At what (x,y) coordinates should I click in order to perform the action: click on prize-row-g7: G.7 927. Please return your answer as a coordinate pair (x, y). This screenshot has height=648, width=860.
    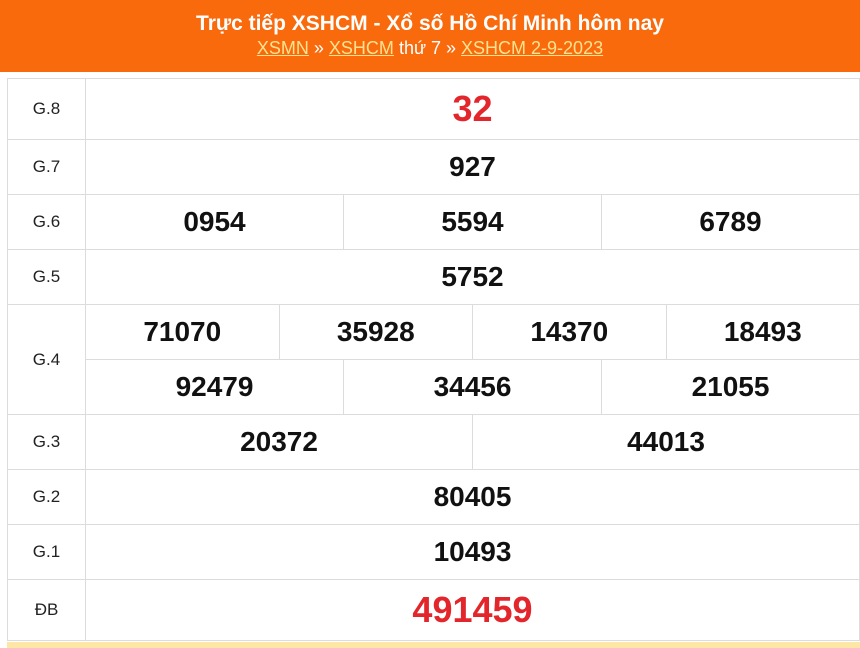
    Looking at the image, I should click on (433, 167).